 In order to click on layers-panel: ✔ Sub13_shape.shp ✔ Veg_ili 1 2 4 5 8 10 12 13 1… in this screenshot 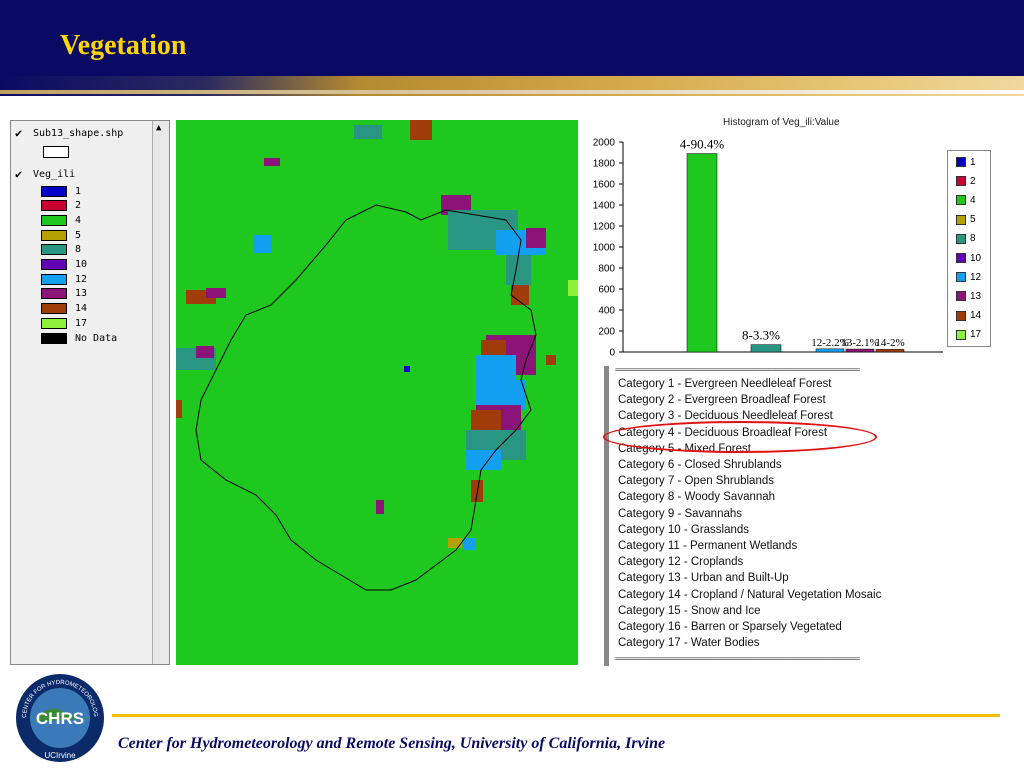, I will do `click(90, 392)`.